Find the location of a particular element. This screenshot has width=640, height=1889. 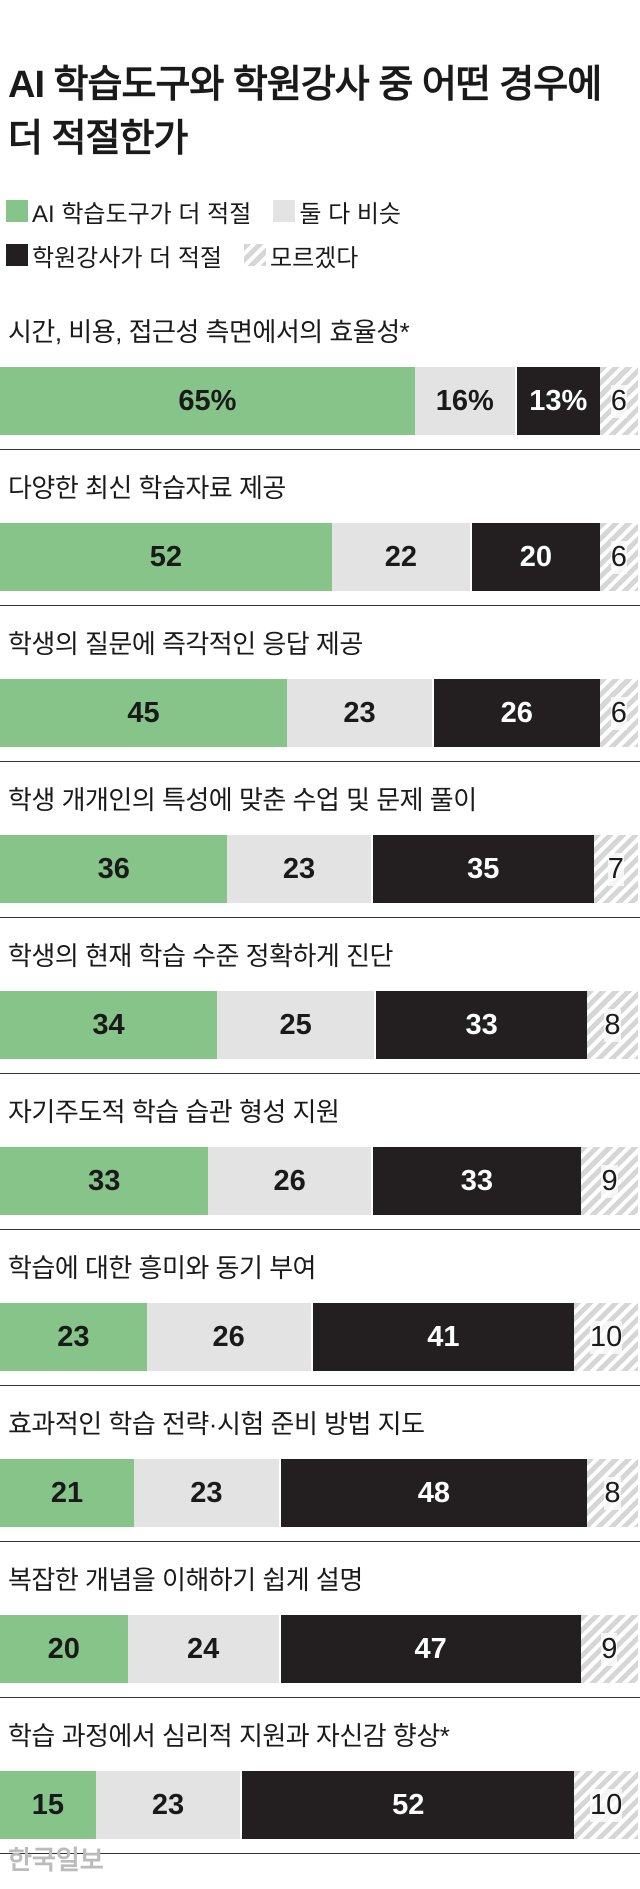

bar-segment: 47 is located at coordinates (430, 1649).